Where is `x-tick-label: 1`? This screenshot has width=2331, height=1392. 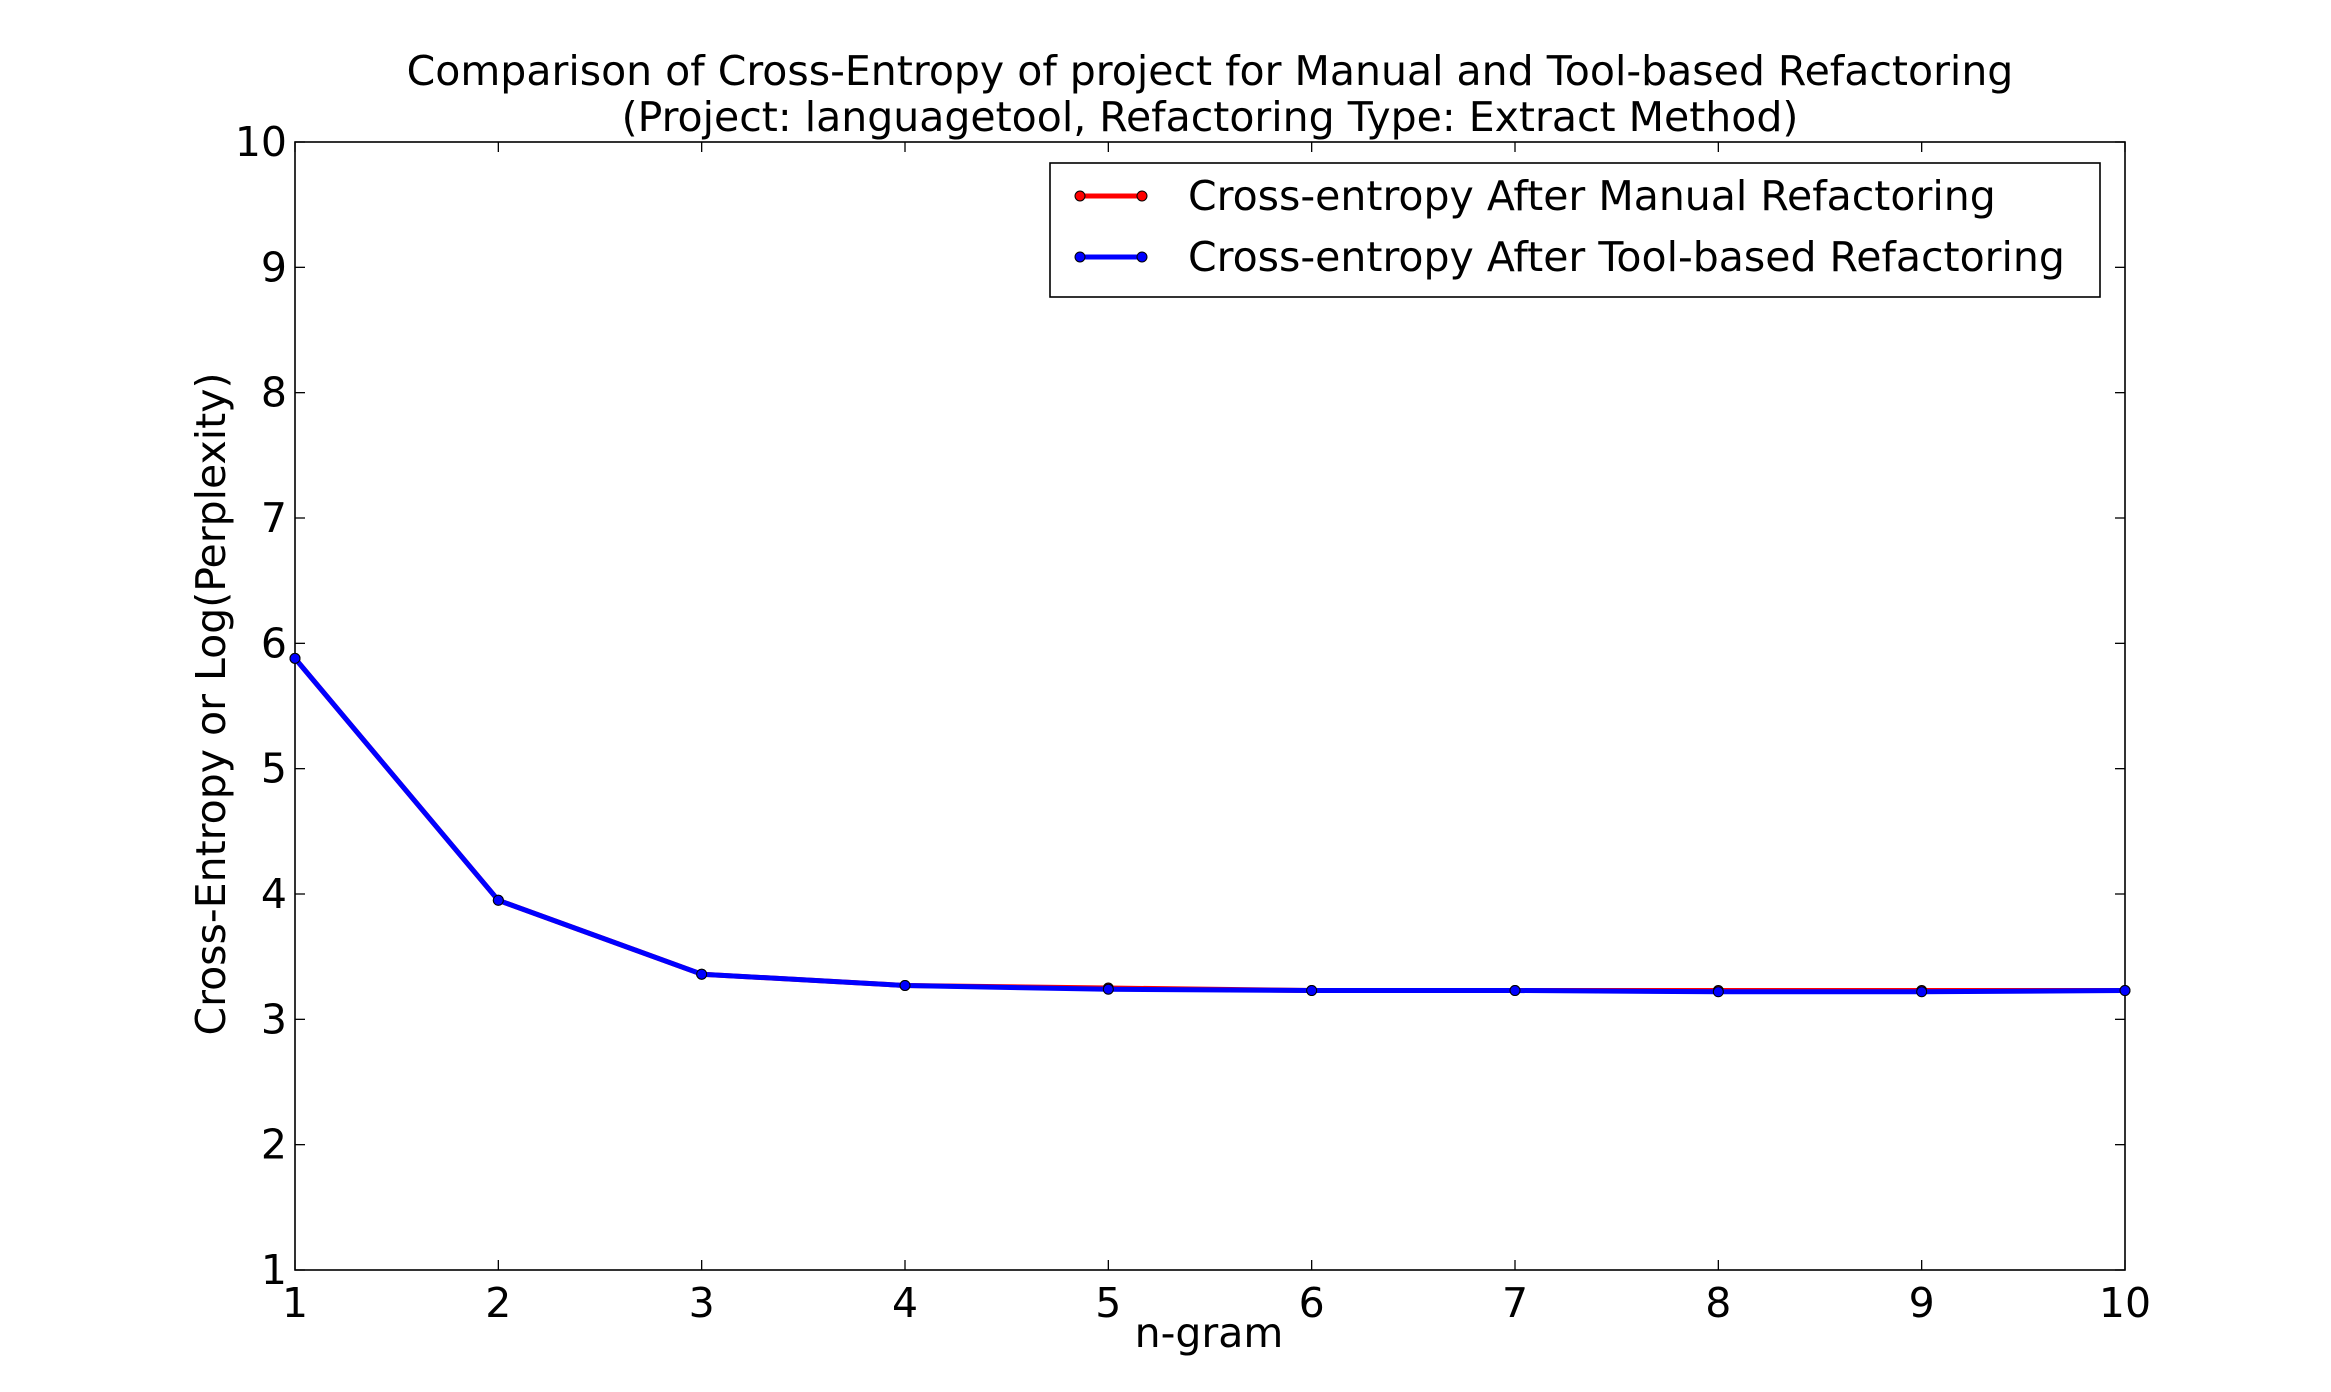
x-tick-label: 1 is located at coordinates (295, 1303).